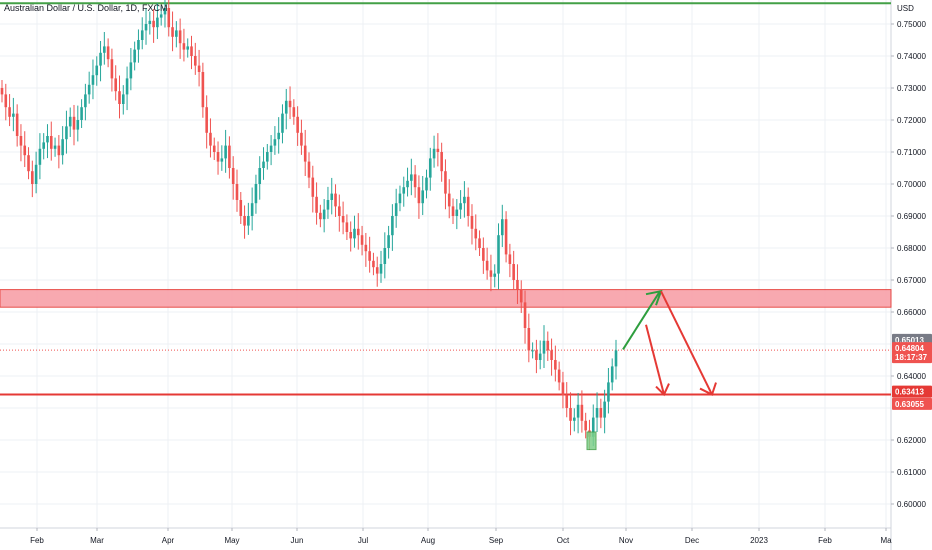 This screenshot has height=550, width=932. Describe the element at coordinates (363, 540) in the screenshot. I see `x-tick-label-5: Jul` at that location.